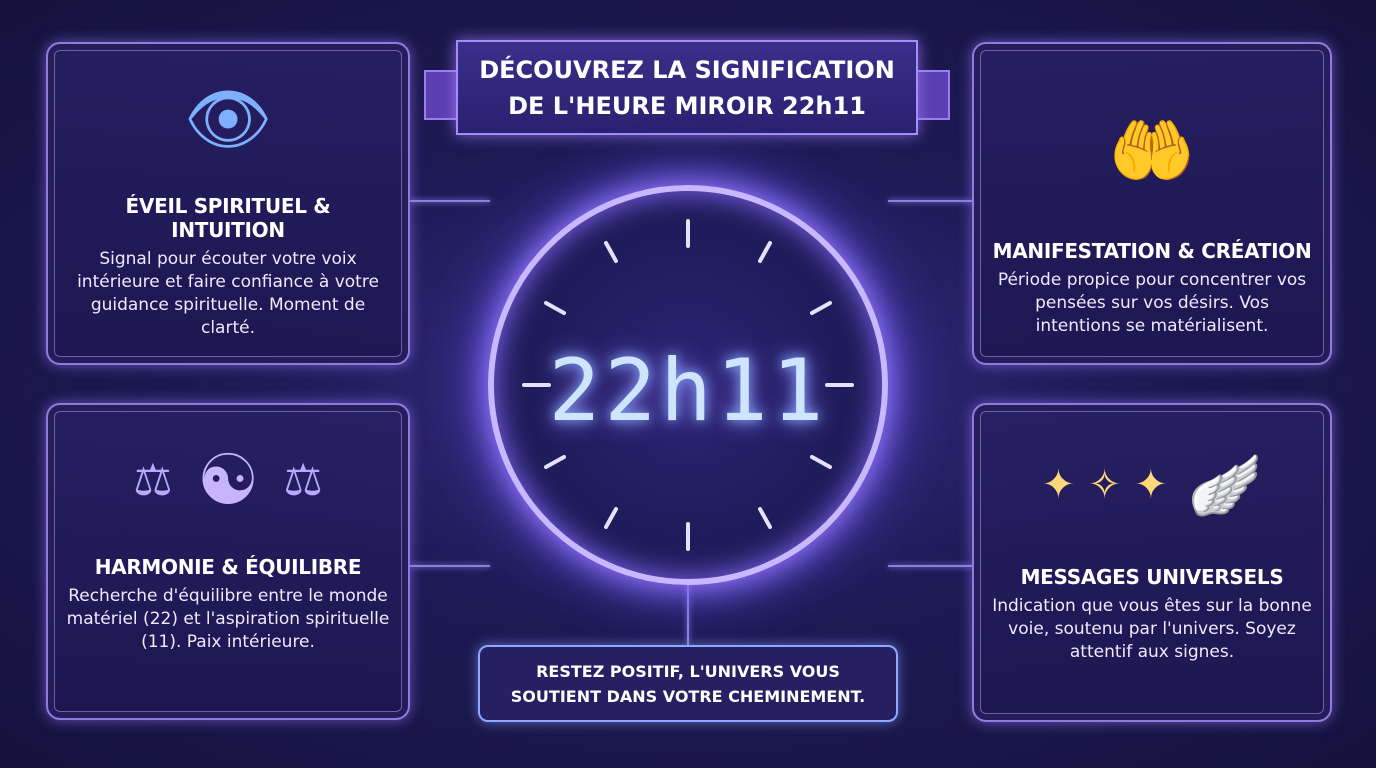  I want to click on title-line-1: DÉCOUVREZ LA SIGNIFICATION, so click(687, 69).